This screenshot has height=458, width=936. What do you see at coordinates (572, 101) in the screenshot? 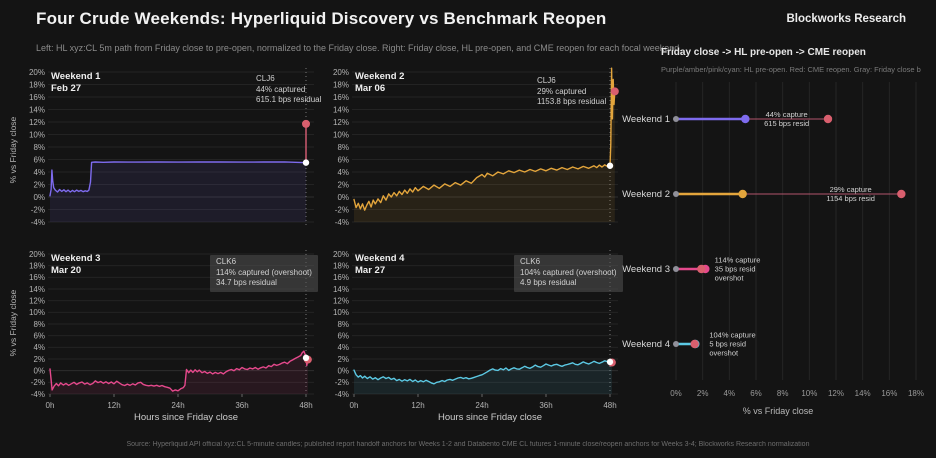
I see `residual-label: 1153.8 bps residual` at bounding box center [572, 101].